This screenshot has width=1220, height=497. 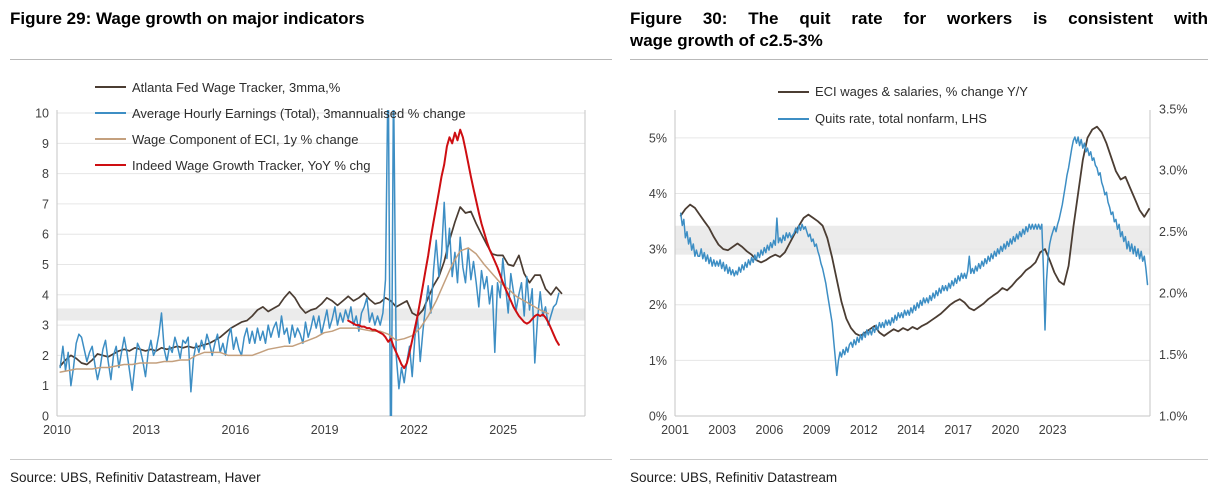 What do you see at coordinates (45, 417) in the screenshot?
I see `y-axis-tick-label: 0` at bounding box center [45, 417].